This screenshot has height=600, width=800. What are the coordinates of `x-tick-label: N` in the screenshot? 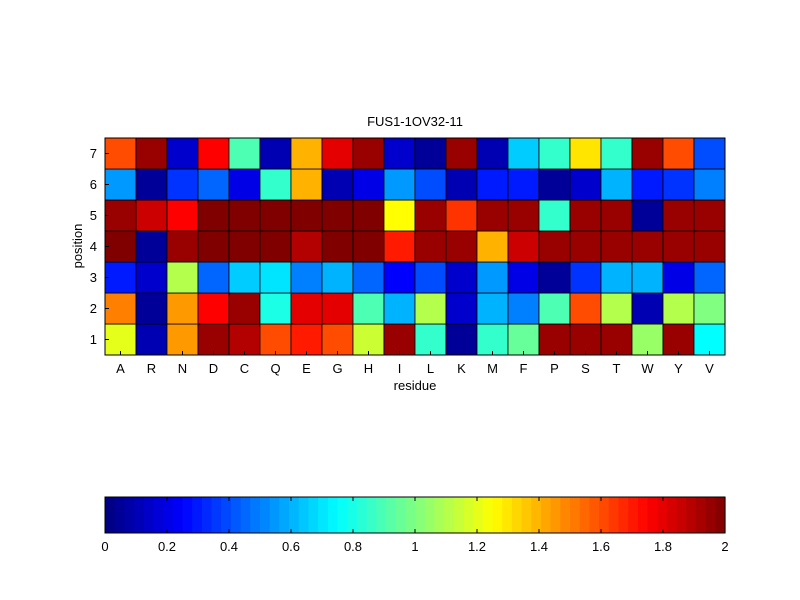 It's located at (182, 368).